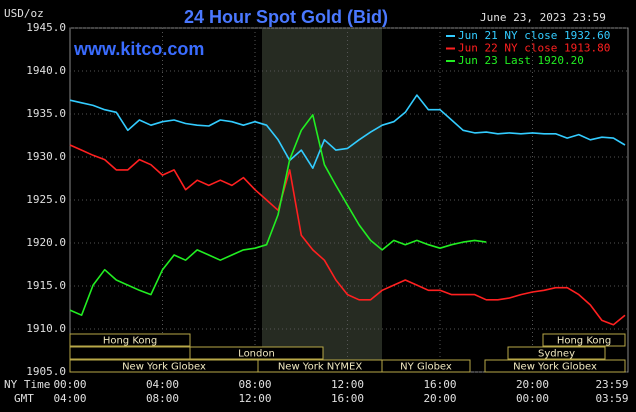 The image size is (636, 412). I want to click on y-tick-label: 1905.0, so click(46, 371).